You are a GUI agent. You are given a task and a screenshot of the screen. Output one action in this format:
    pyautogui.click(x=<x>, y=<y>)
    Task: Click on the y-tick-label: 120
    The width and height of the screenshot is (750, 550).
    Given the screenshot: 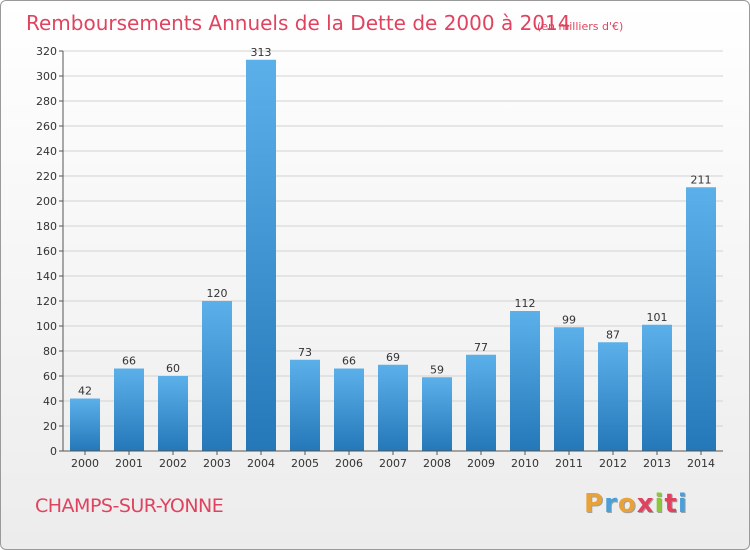 What is the action you would take?
    pyautogui.click(x=46, y=301)
    